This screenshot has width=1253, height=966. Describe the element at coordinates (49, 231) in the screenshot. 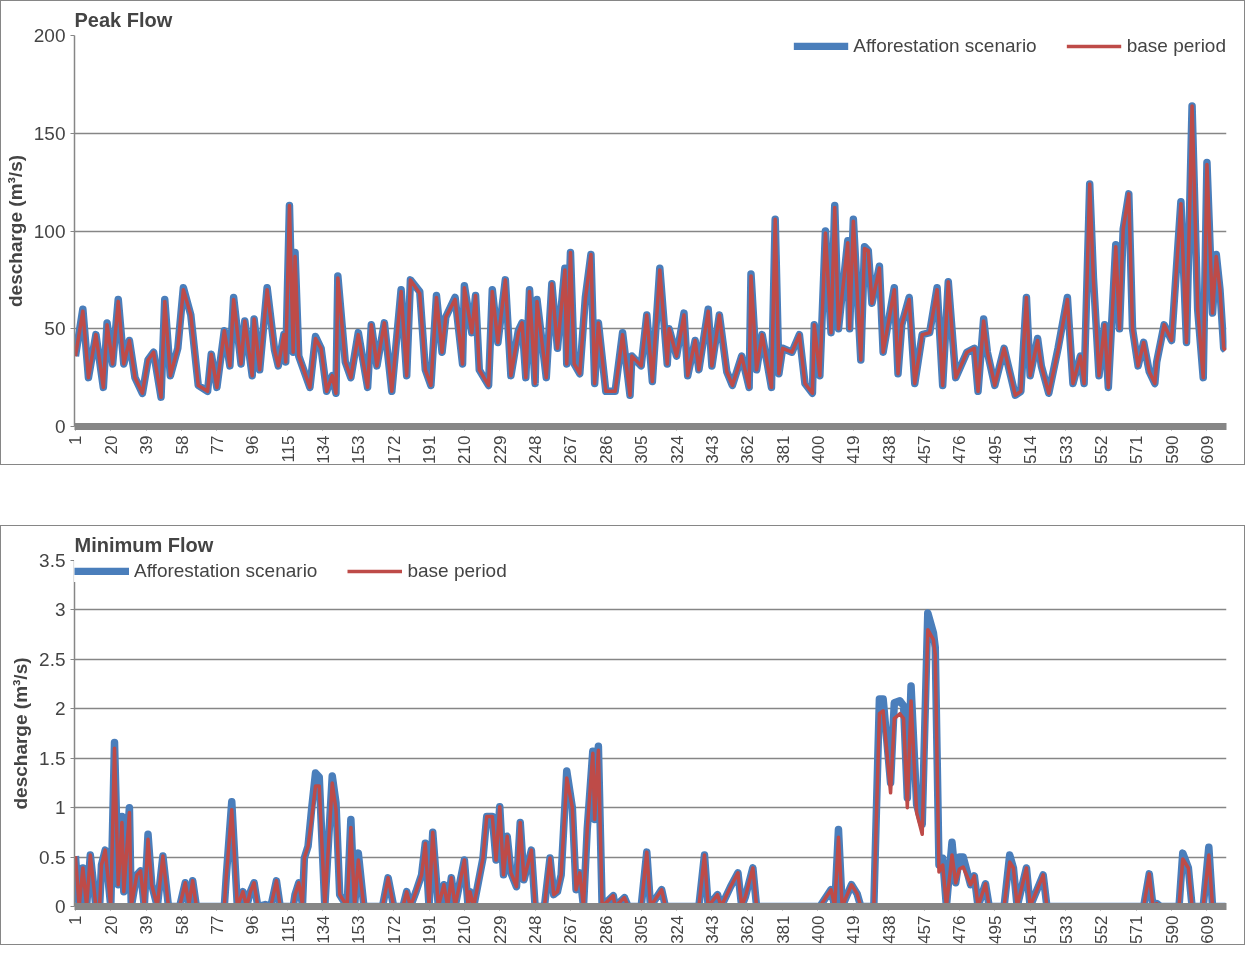

I see `y-tick-label: 100` at that location.